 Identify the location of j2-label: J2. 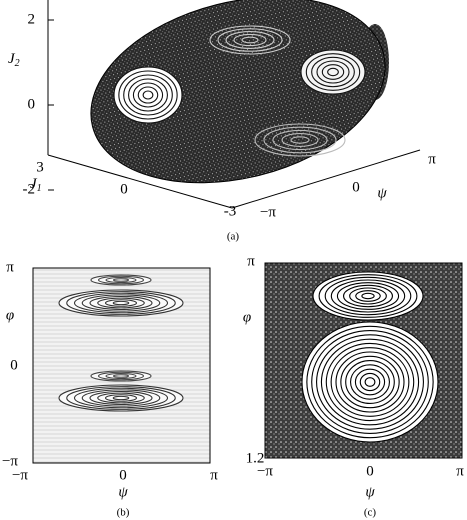
(14, 60).